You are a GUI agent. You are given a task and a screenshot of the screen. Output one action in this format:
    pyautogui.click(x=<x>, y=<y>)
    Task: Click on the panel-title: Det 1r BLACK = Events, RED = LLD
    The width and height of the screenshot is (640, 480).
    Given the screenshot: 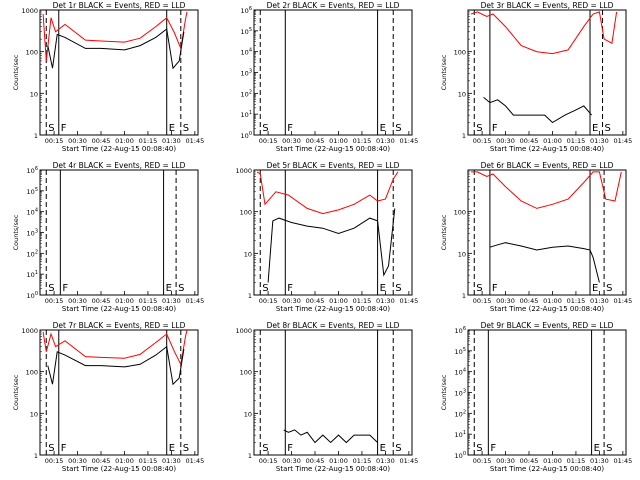 What is the action you would take?
    pyautogui.click(x=119, y=5)
    